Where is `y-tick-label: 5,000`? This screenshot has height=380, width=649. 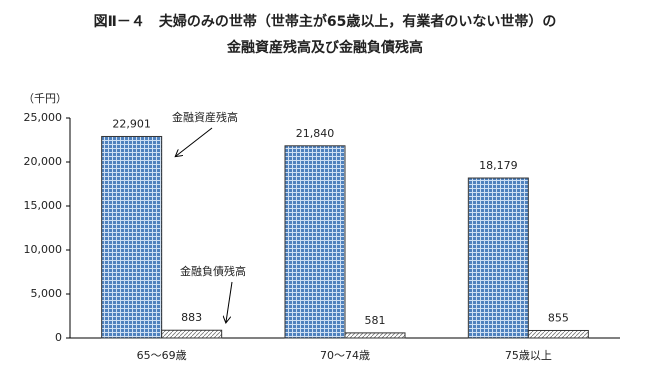 y-tick-label: 5,000 is located at coordinates (47, 293).